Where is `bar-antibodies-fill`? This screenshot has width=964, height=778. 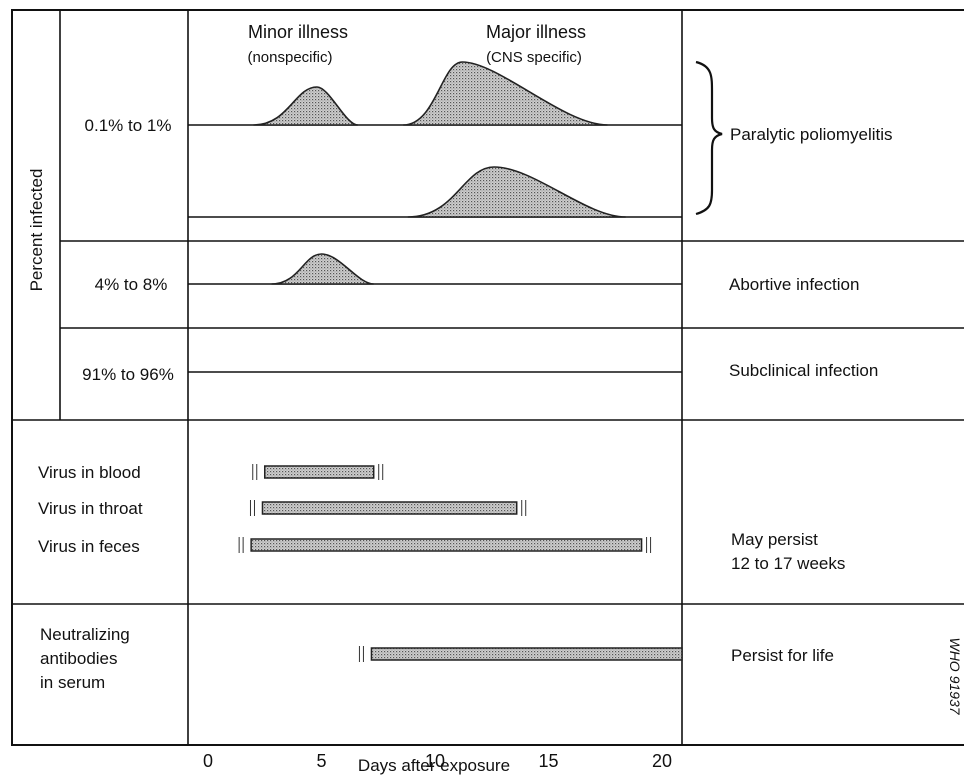 bar-antibodies-fill is located at coordinates (526, 654).